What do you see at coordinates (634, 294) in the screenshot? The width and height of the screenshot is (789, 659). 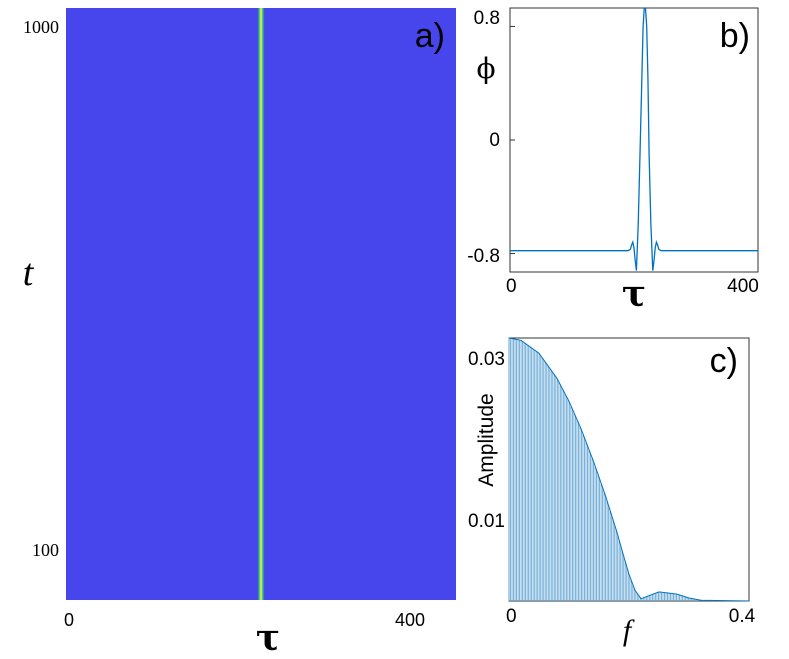 I see `b-x-axis-label: τ` at bounding box center [634, 294].